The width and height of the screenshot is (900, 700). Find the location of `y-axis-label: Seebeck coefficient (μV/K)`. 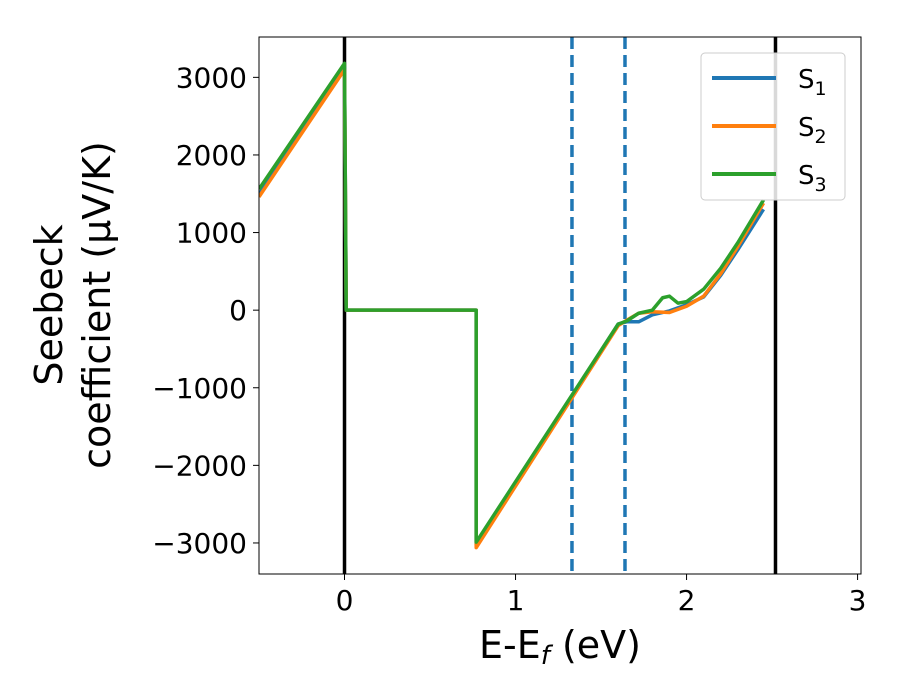

y-axis-label: Seebeck coefficient (μV/K) is located at coordinates (73, 305).